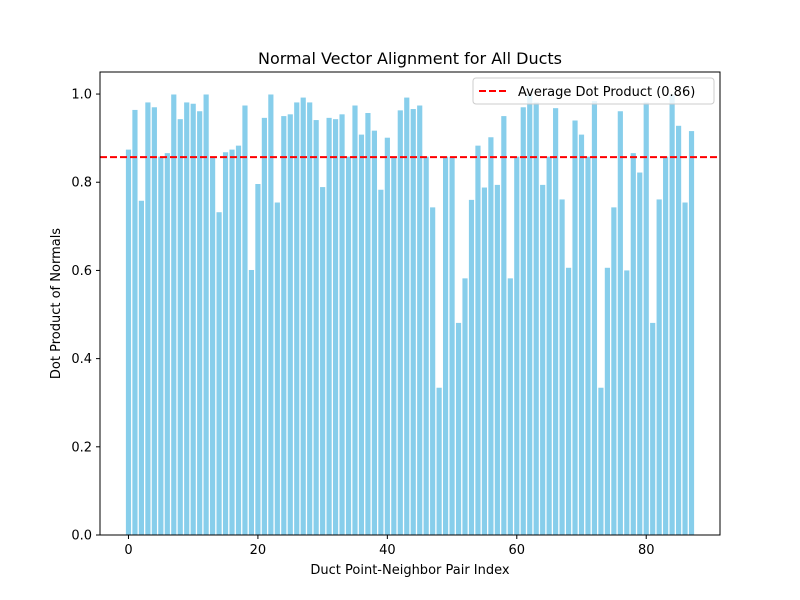 The height and width of the screenshot is (600, 800). I want to click on x-tick-label: 60, so click(517, 550).